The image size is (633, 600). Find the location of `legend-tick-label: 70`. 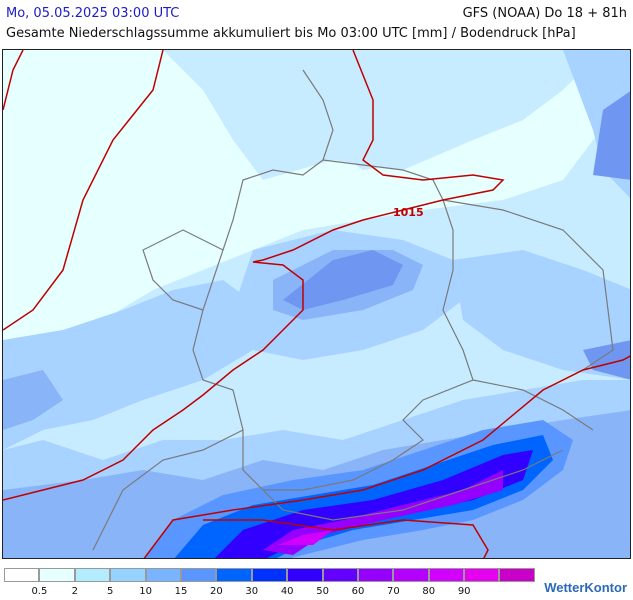

legend-tick-label: 70 is located at coordinates (393, 591).